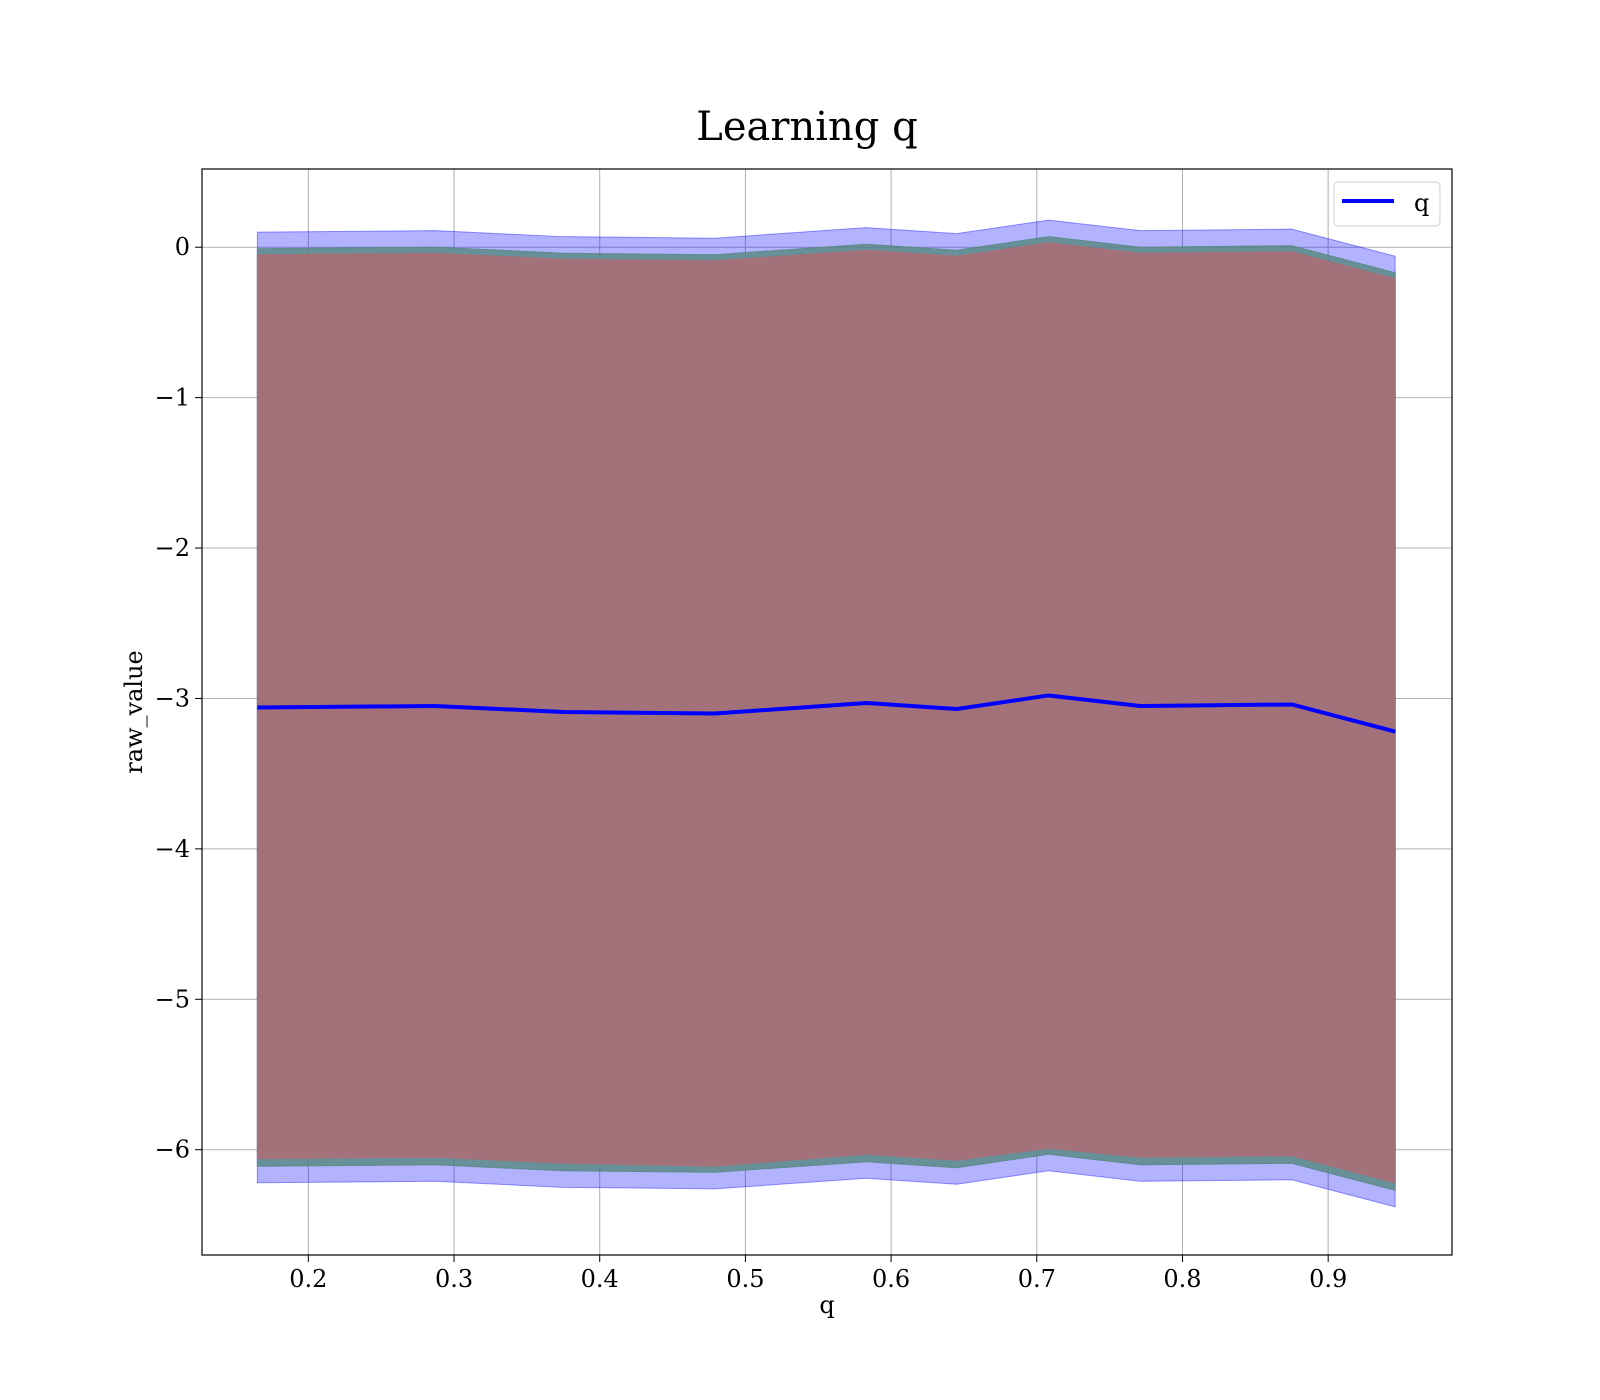 Image resolution: width=1600 pixels, height=1400 pixels. What do you see at coordinates (600, 1279) in the screenshot?
I see `x-tick-label: 0.4` at bounding box center [600, 1279].